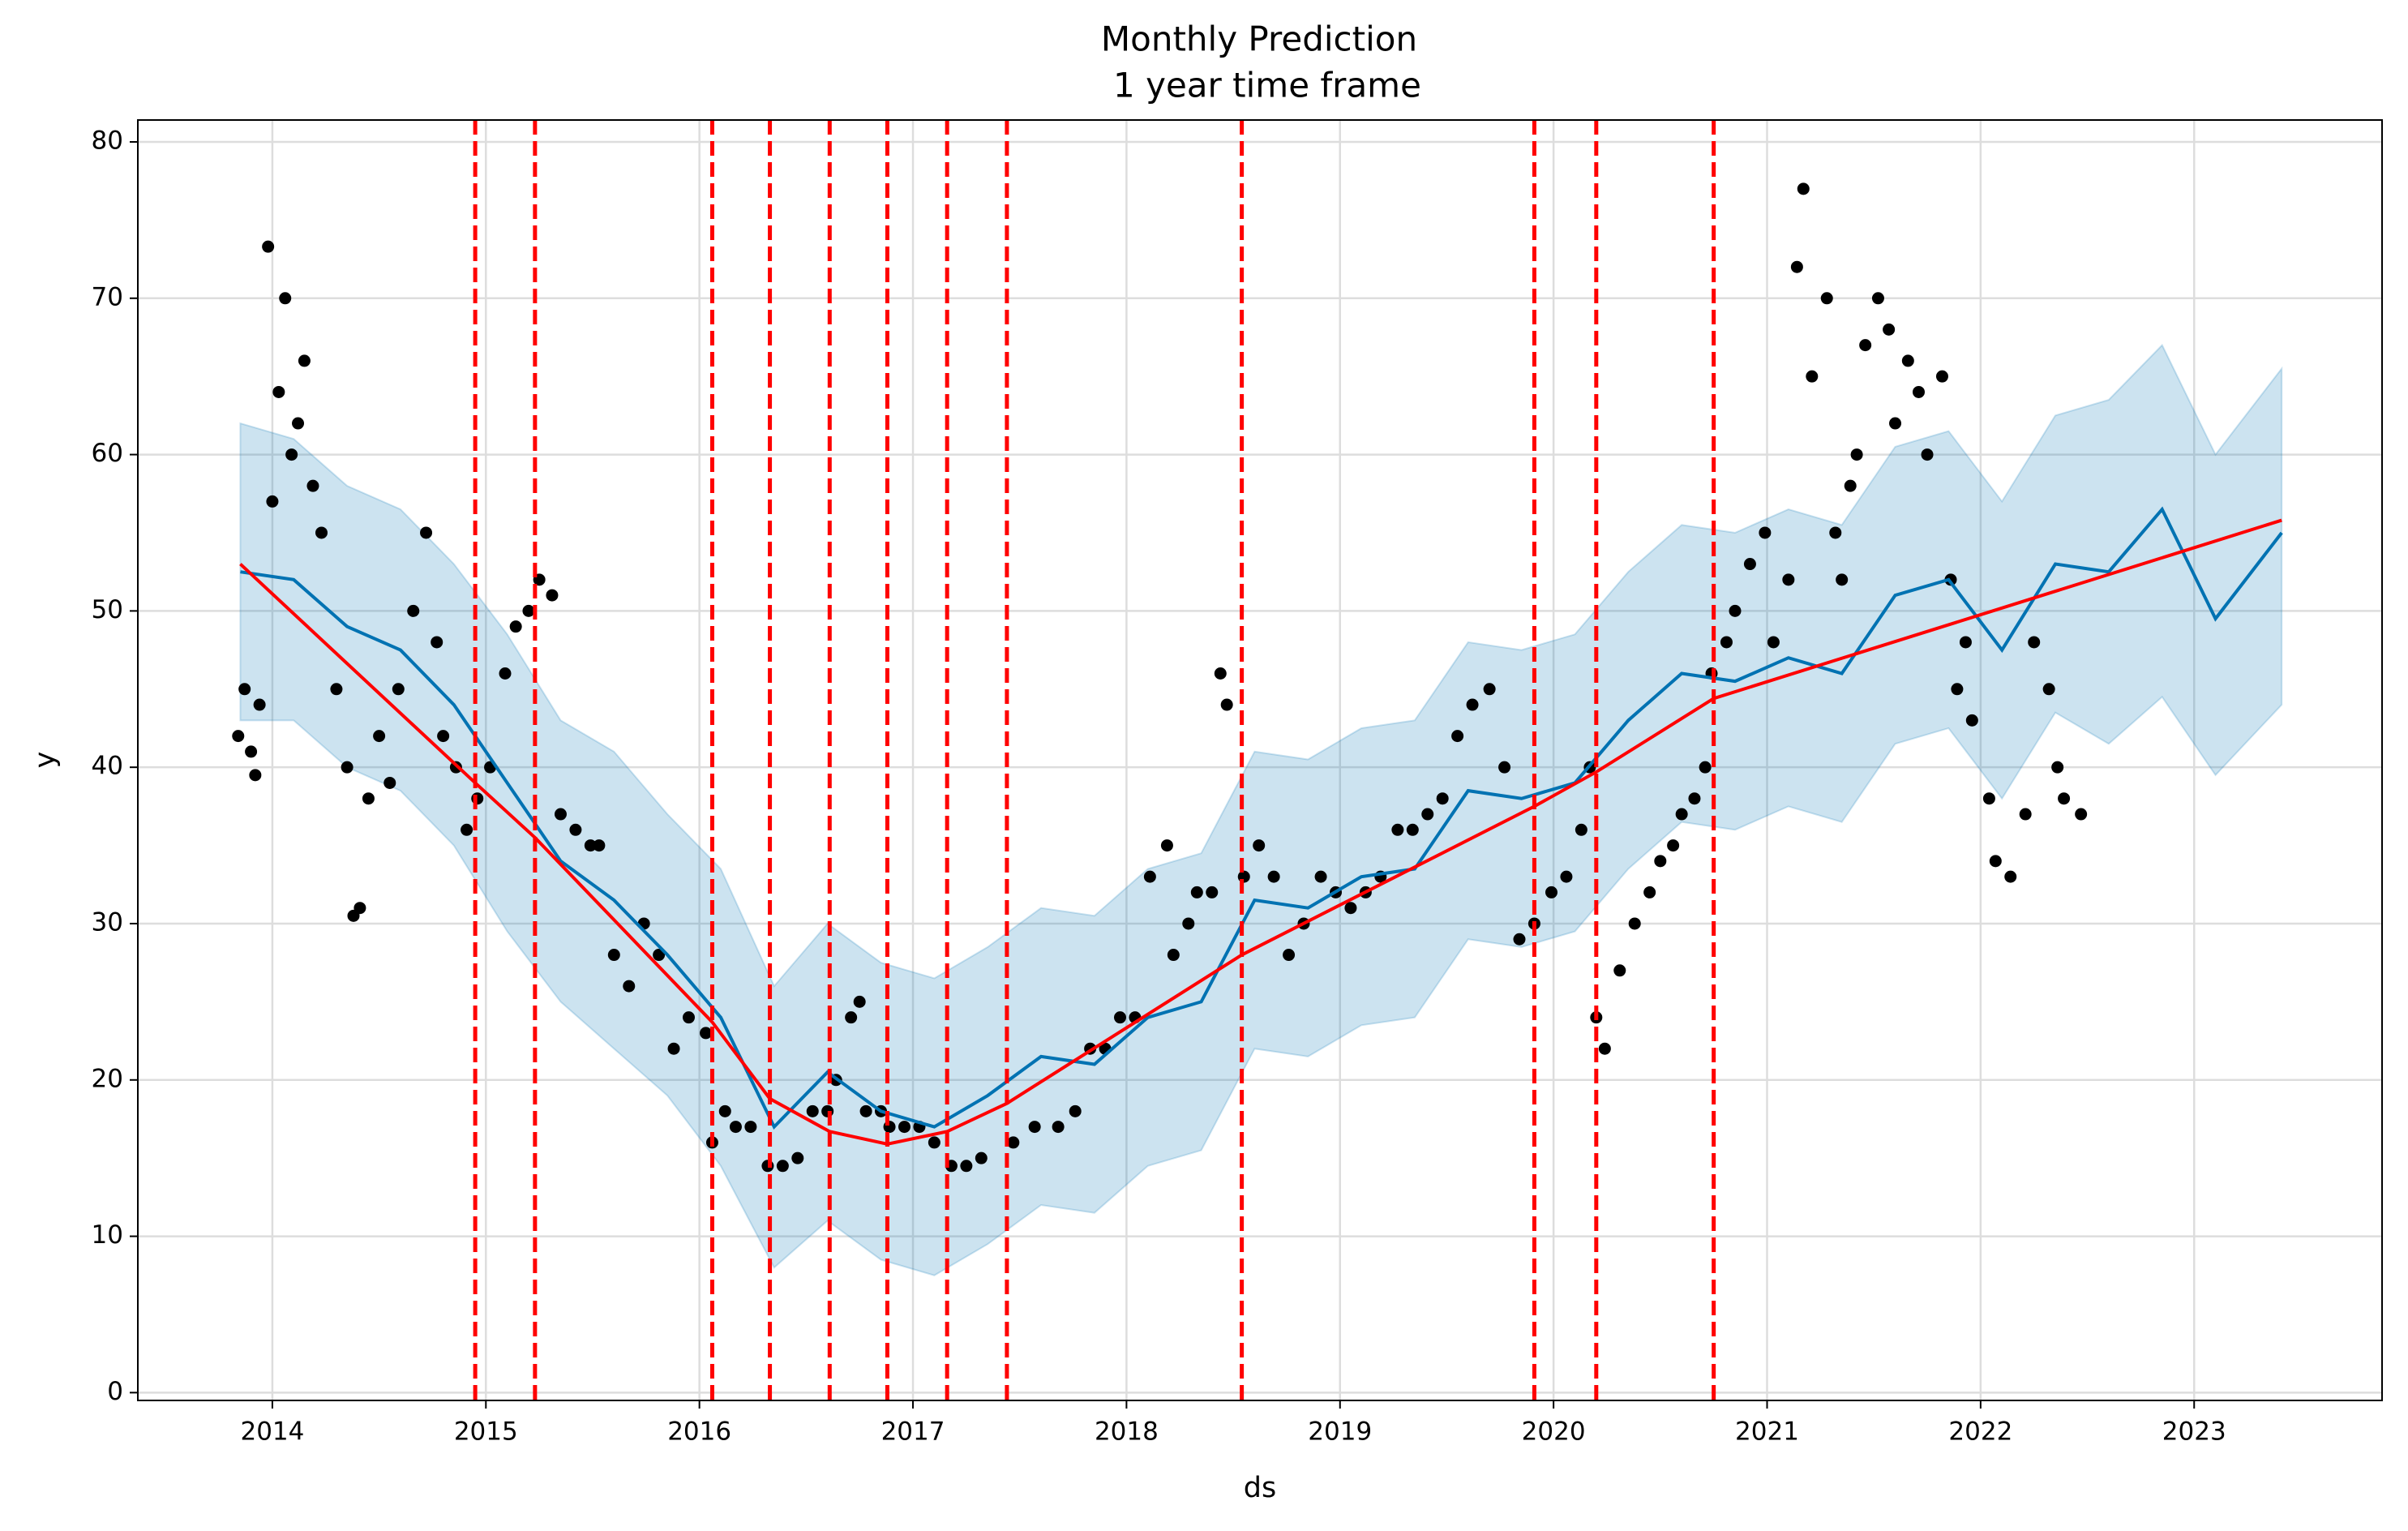 Image resolution: width=2408 pixels, height=1531 pixels. What do you see at coordinates (108, 454) in the screenshot?
I see `y-tick-label: 60` at bounding box center [108, 454].